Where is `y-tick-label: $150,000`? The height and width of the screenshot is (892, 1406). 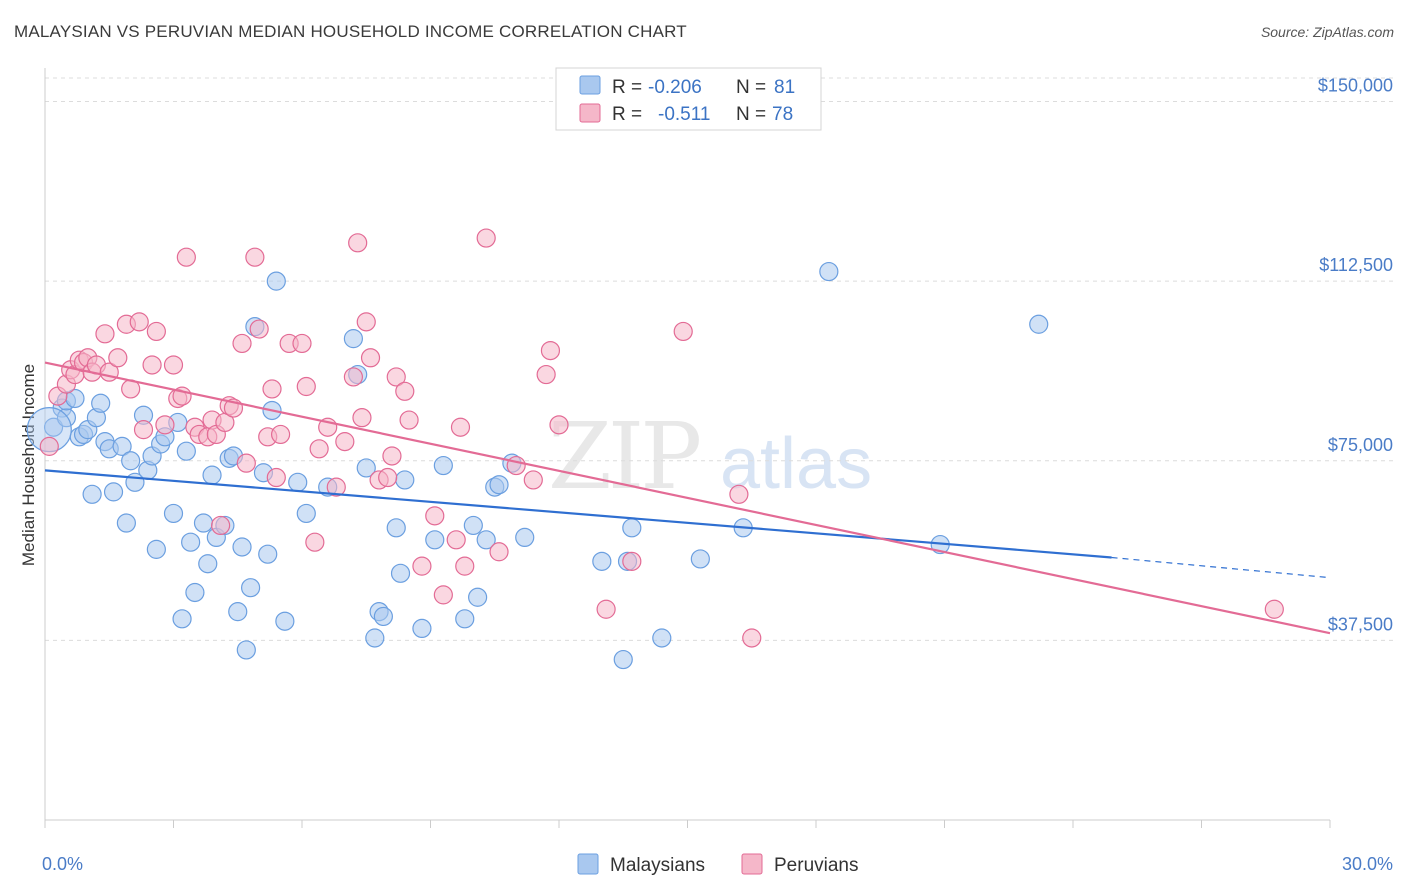
y-tick-label: $150,000 is located at coordinates (1355, 86).